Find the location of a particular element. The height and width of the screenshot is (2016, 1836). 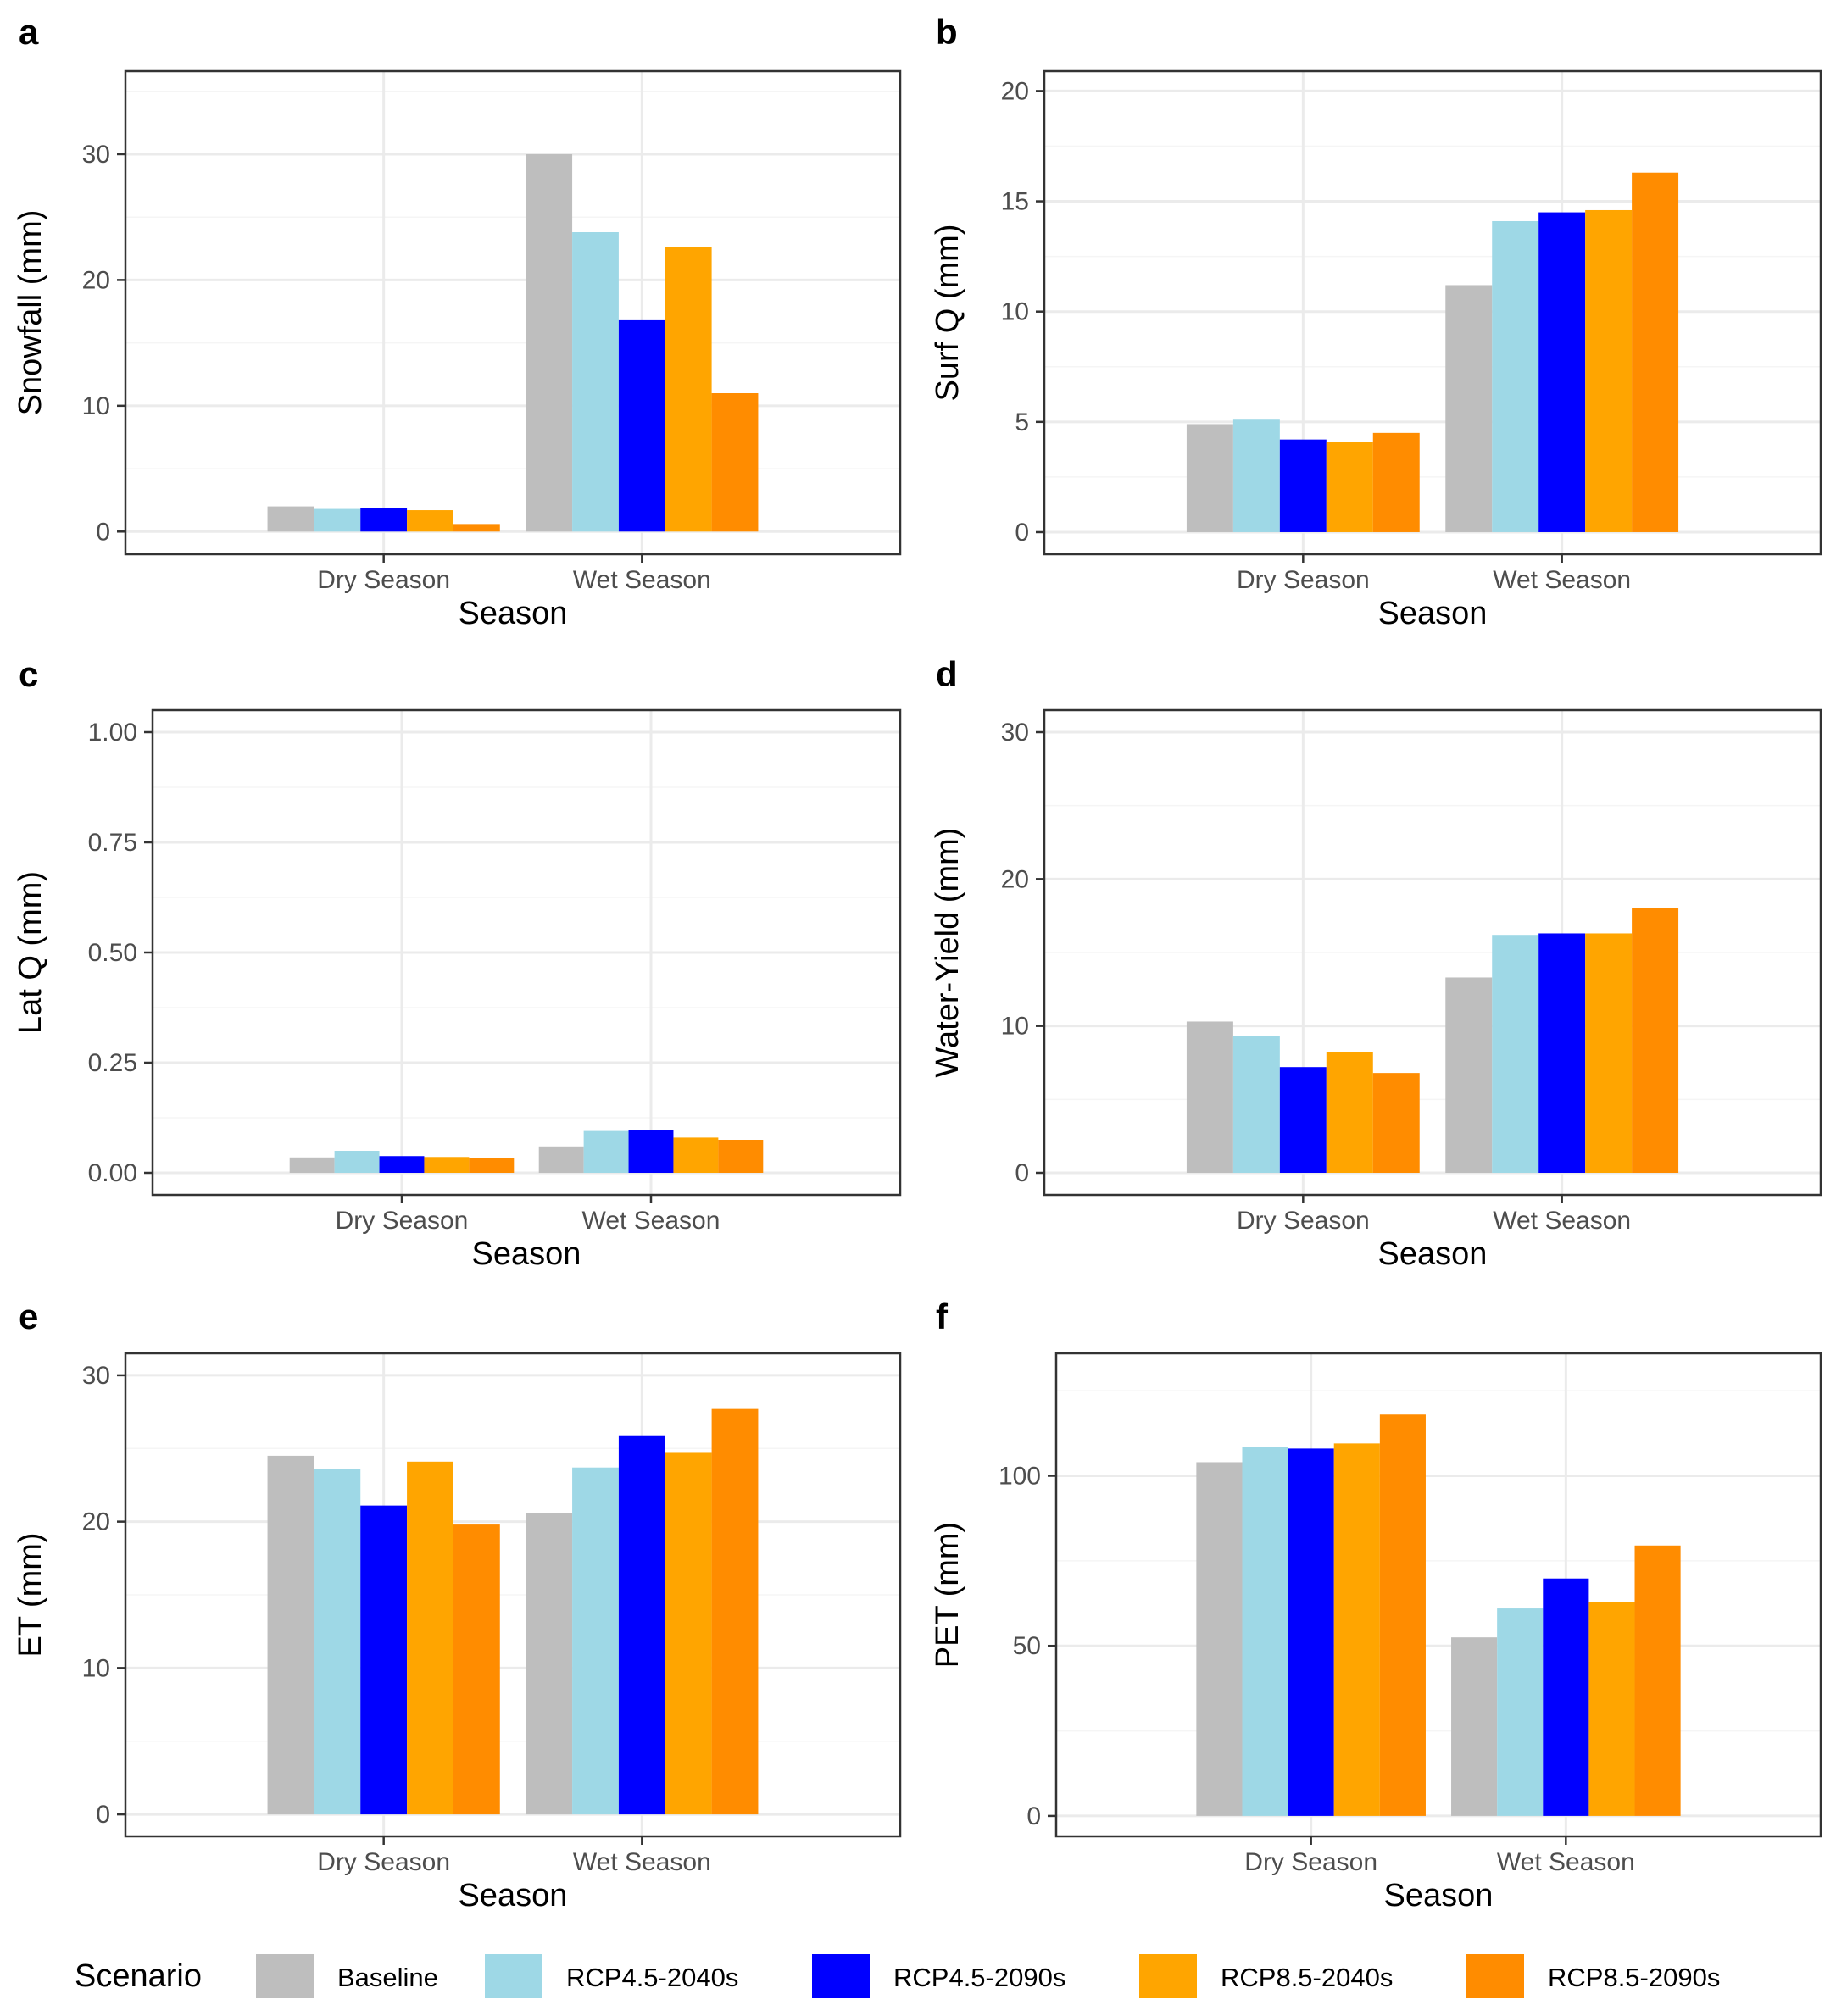

panel-letter: e is located at coordinates (29, 1316).